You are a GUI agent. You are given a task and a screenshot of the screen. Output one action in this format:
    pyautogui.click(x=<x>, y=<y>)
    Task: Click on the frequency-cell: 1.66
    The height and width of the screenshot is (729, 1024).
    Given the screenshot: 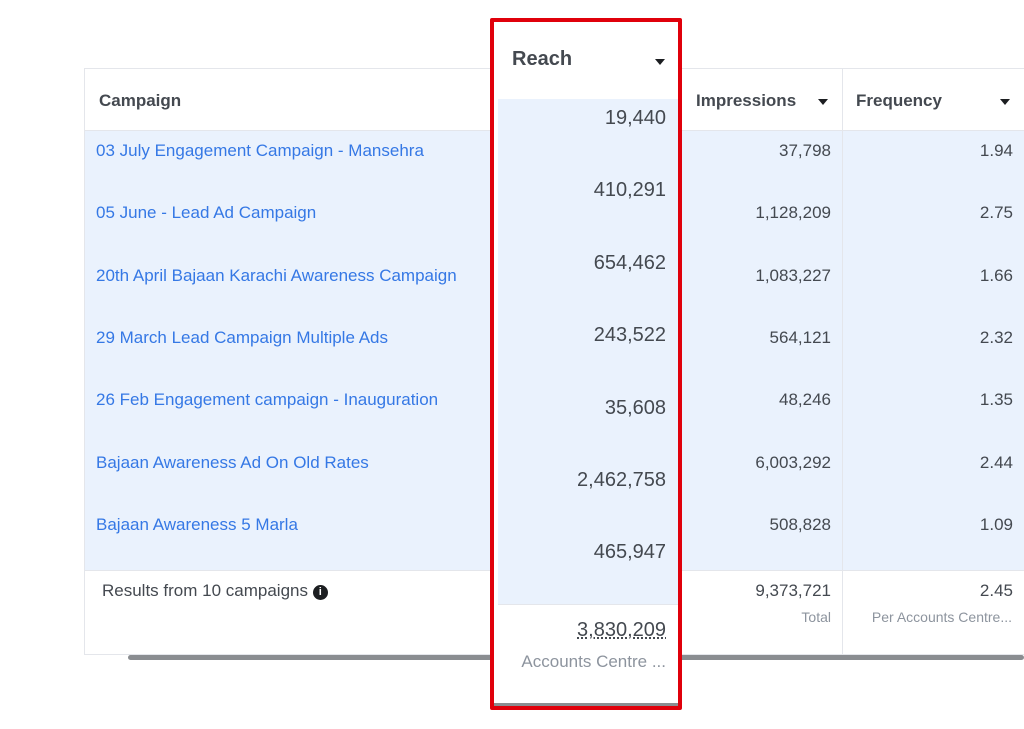 What is the action you would take?
    pyautogui.click(x=996, y=275)
    